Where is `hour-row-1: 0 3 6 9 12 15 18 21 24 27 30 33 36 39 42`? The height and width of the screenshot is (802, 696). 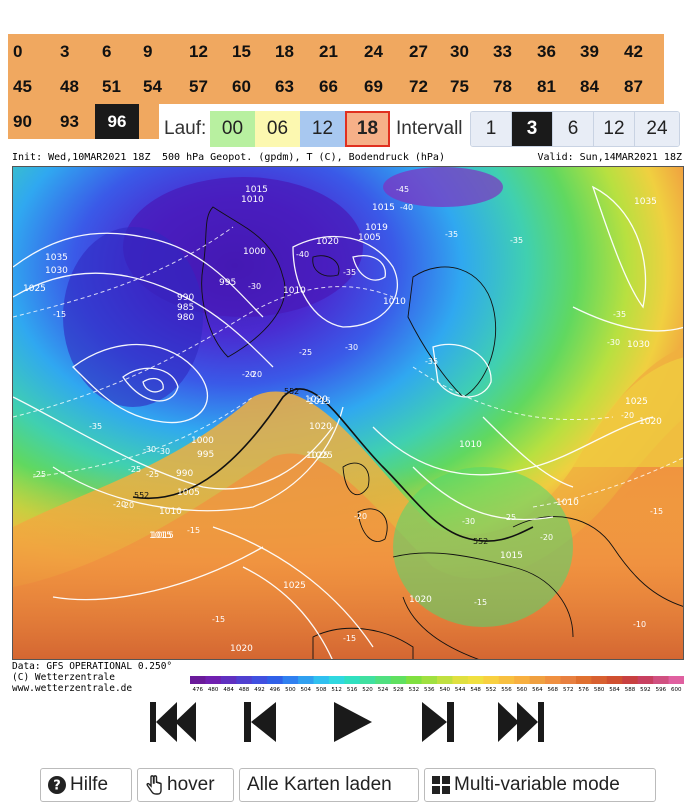
hour-row-1: 0 3 6 9 12 15 18 21 24 27 30 33 36 39 42 is located at coordinates (336, 51).